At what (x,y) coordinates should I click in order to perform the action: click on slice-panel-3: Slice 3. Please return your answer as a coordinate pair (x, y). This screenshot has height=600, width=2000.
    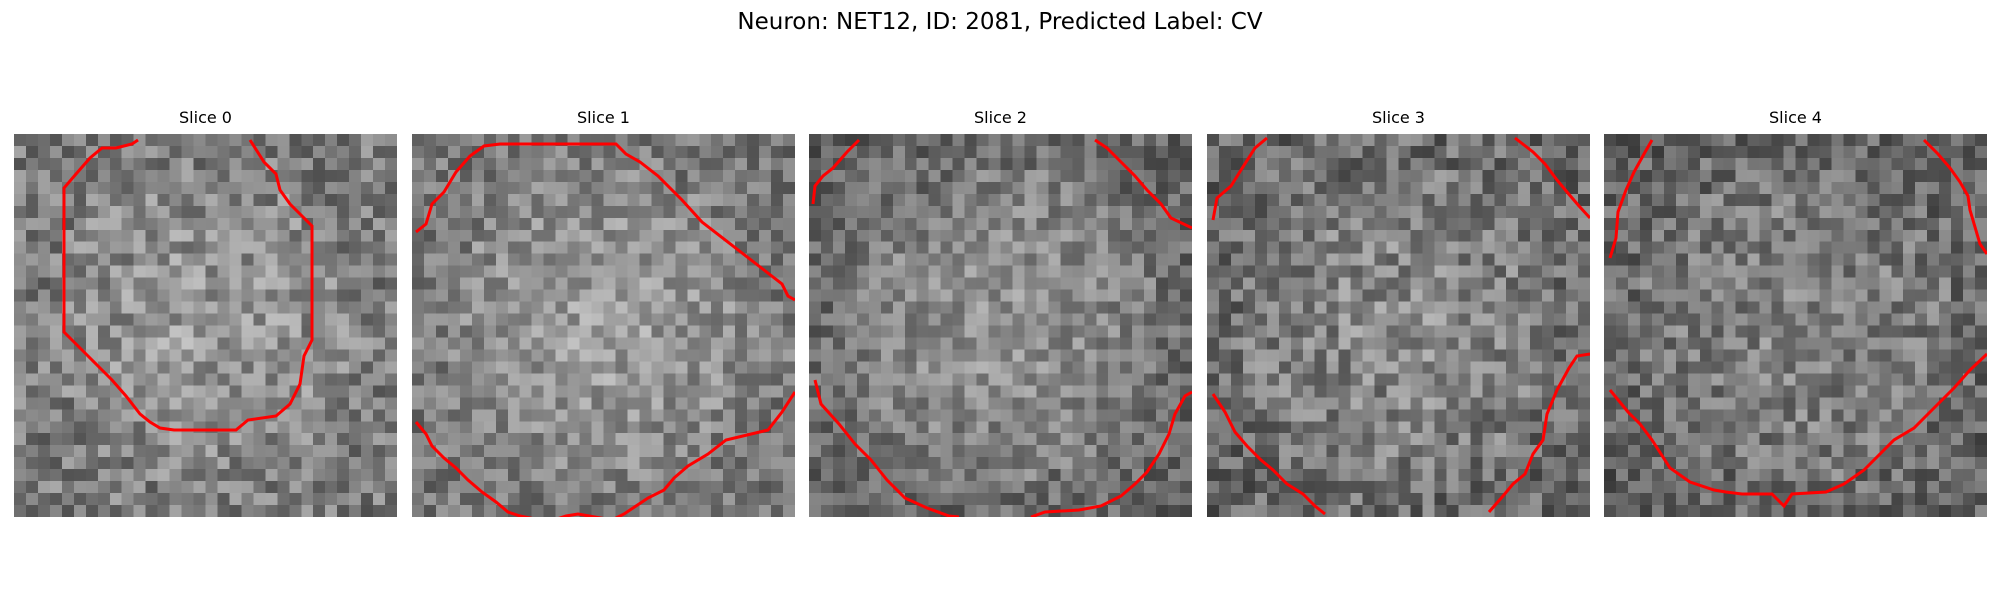
    Looking at the image, I should click on (1398, 312).